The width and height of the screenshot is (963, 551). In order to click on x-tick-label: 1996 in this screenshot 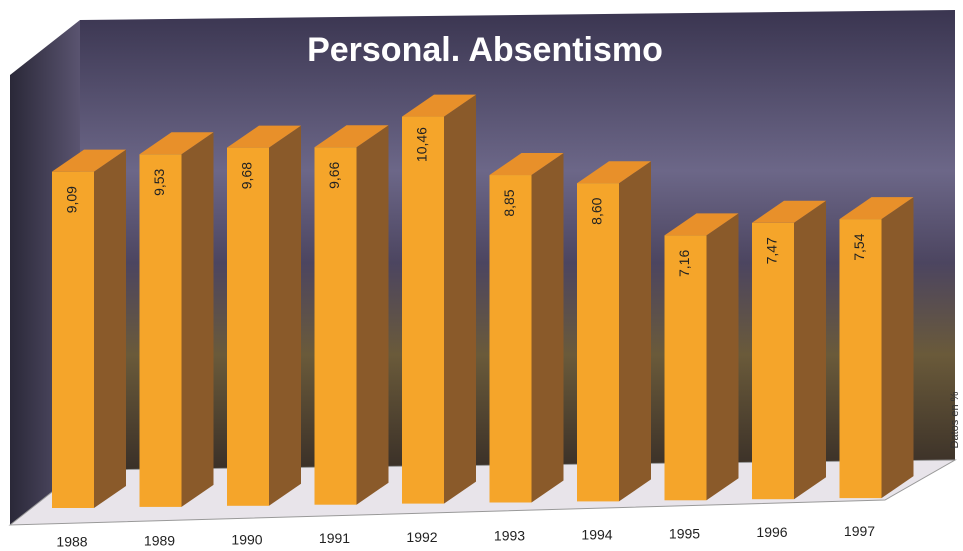, I will do `click(771, 532)`.